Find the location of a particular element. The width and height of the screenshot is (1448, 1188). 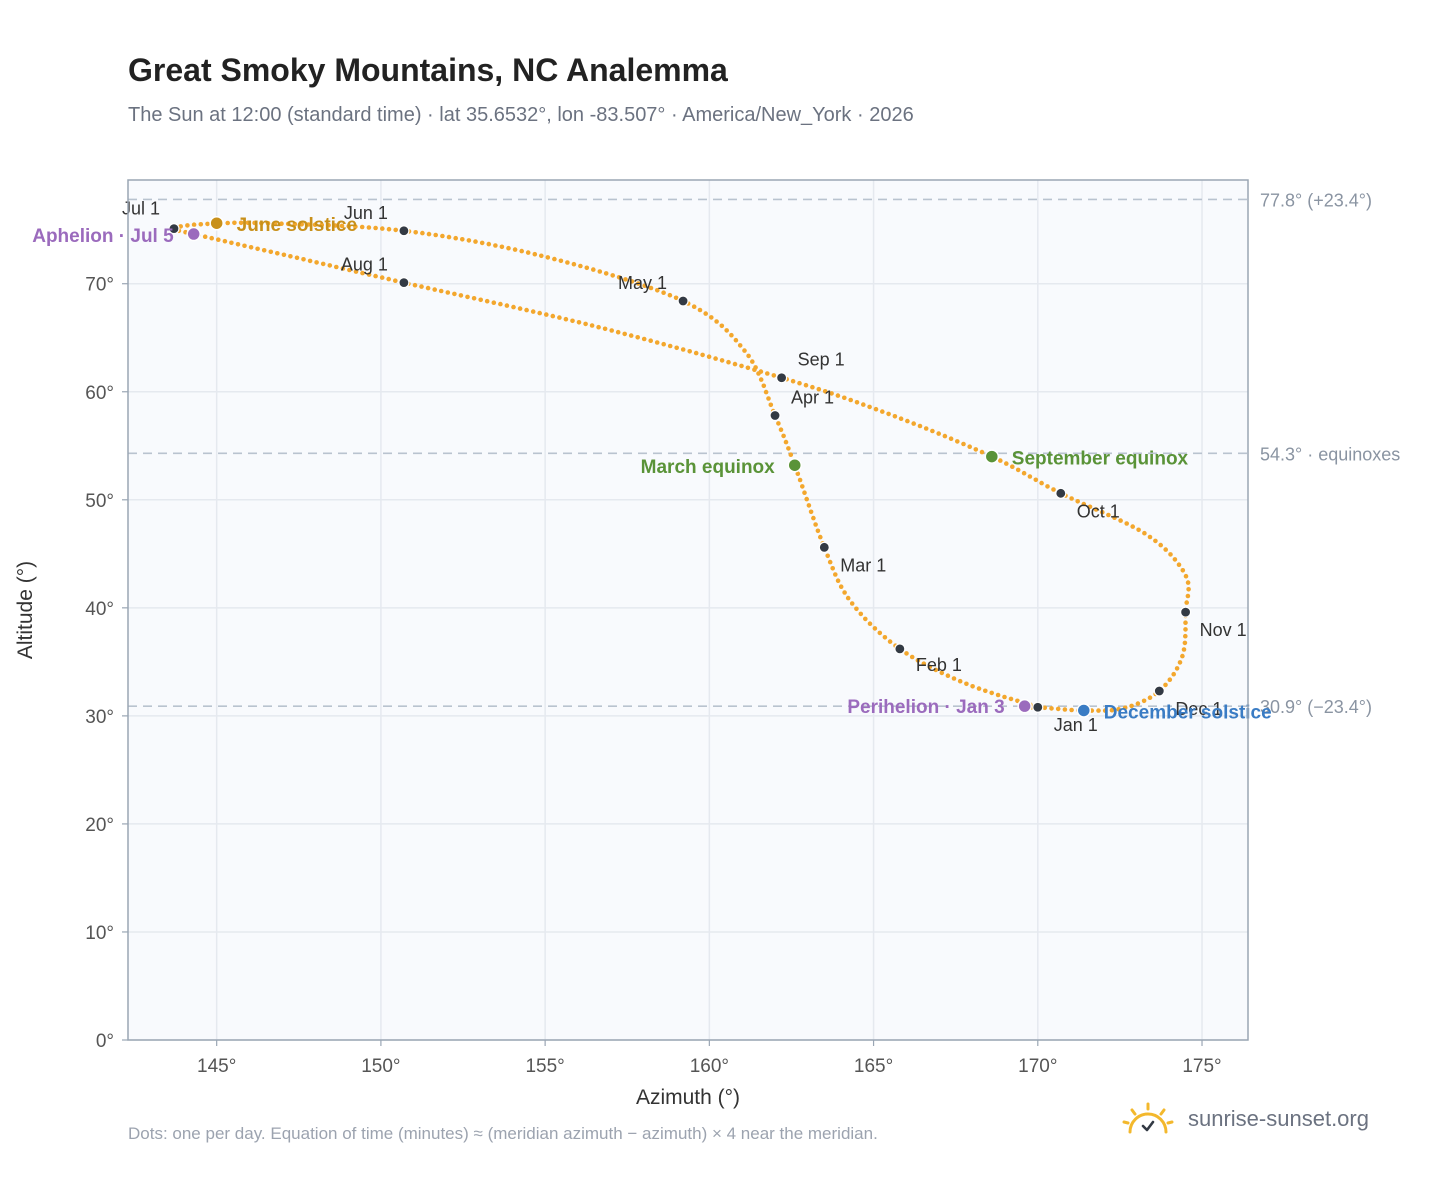

reference-line-label: 30.9° (−23.4°) is located at coordinates (1316, 707).